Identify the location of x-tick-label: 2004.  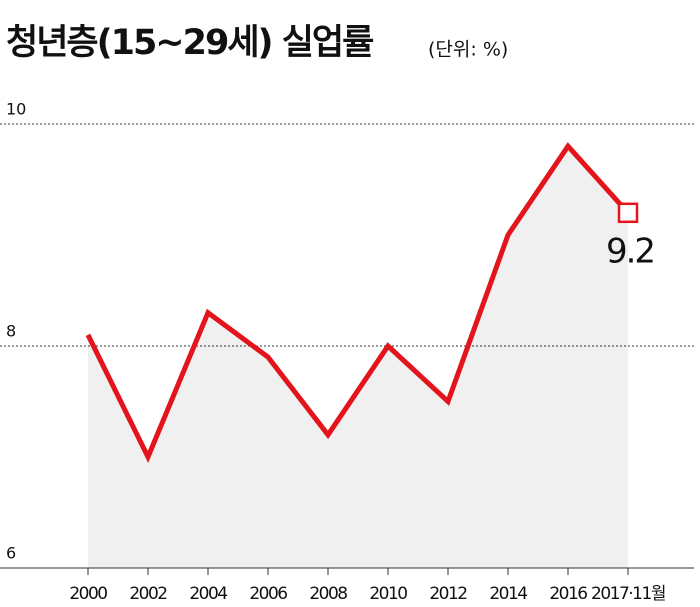
(208, 594).